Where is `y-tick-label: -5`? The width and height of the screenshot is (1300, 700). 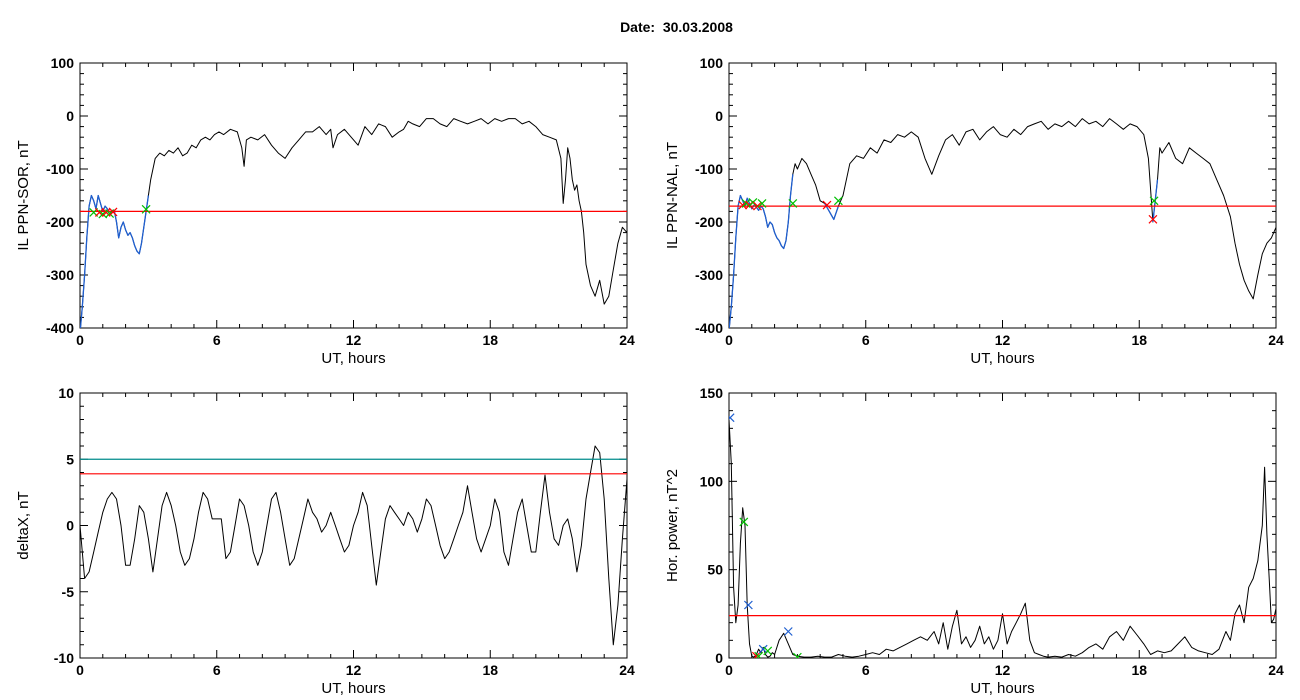 y-tick-label: -5 is located at coordinates (68, 592).